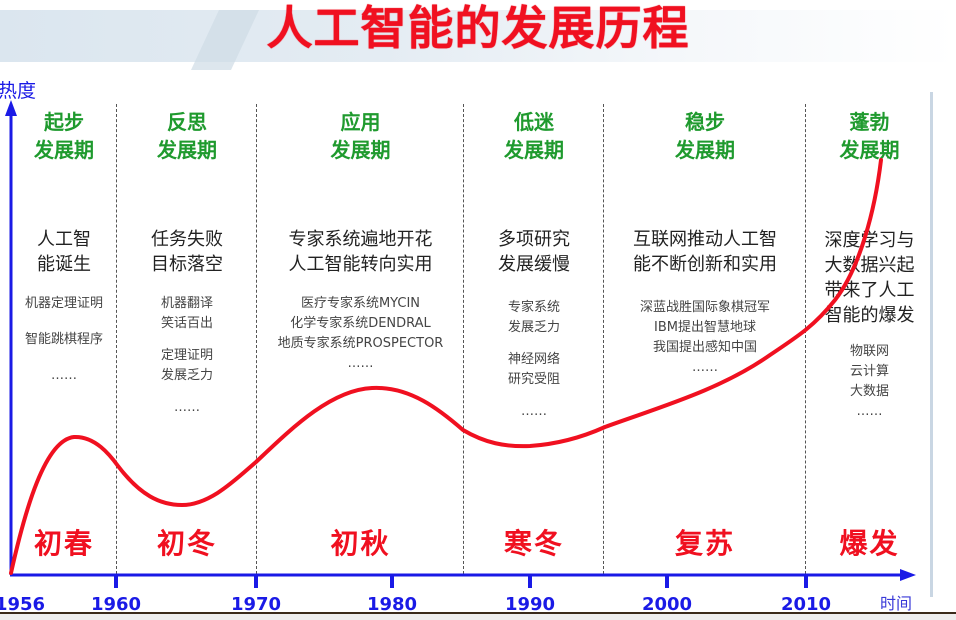 The height and width of the screenshot is (620, 956). What do you see at coordinates (869, 543) in the screenshot?
I see `season-label: 爆发` at bounding box center [869, 543].